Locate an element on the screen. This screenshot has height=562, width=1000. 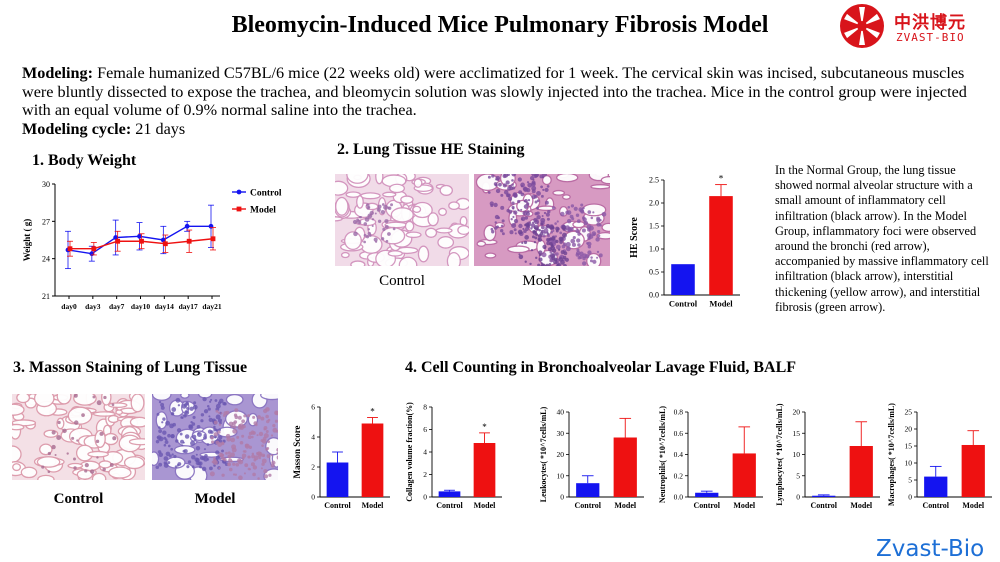
section-body-weight: 1. Body Weight is located at coordinates (84, 160).